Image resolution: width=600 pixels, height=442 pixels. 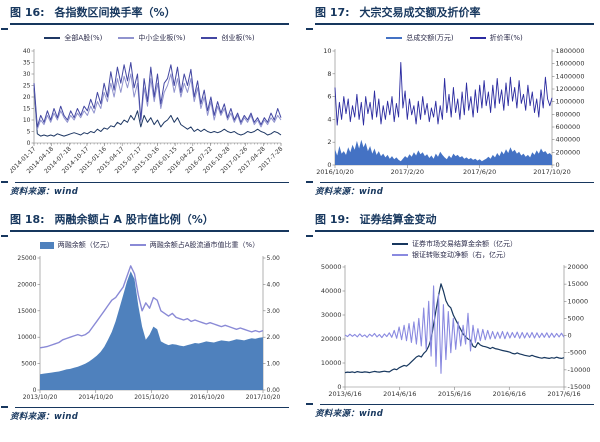 I want to click on svg-text: 25000, so click(x=26, y=258).